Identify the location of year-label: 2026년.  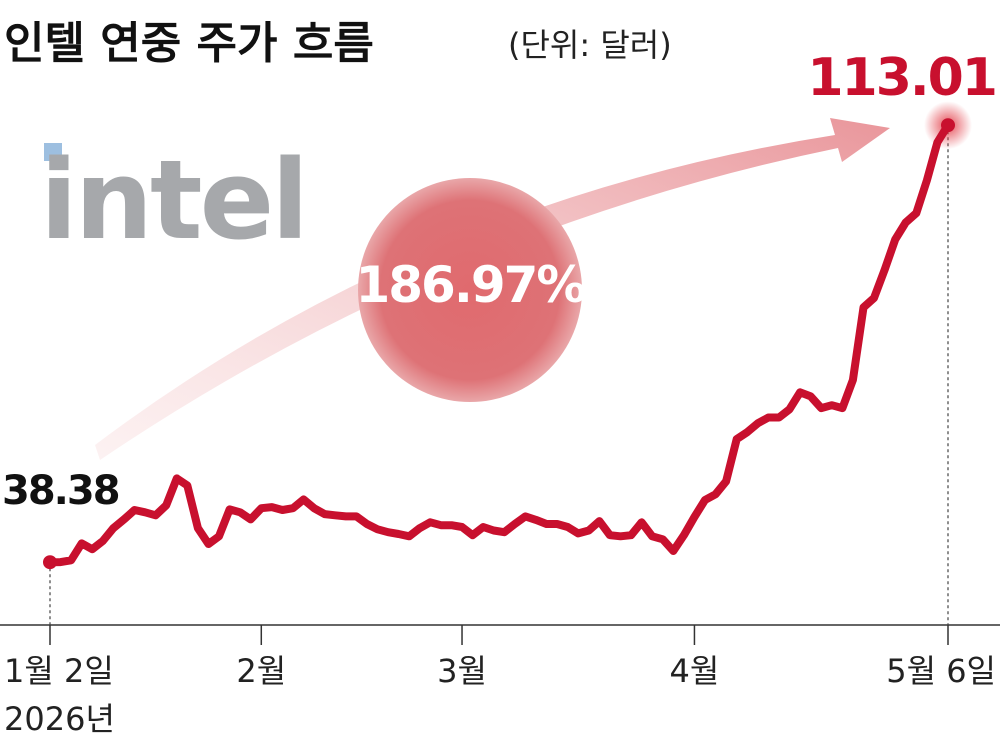
(59, 719).